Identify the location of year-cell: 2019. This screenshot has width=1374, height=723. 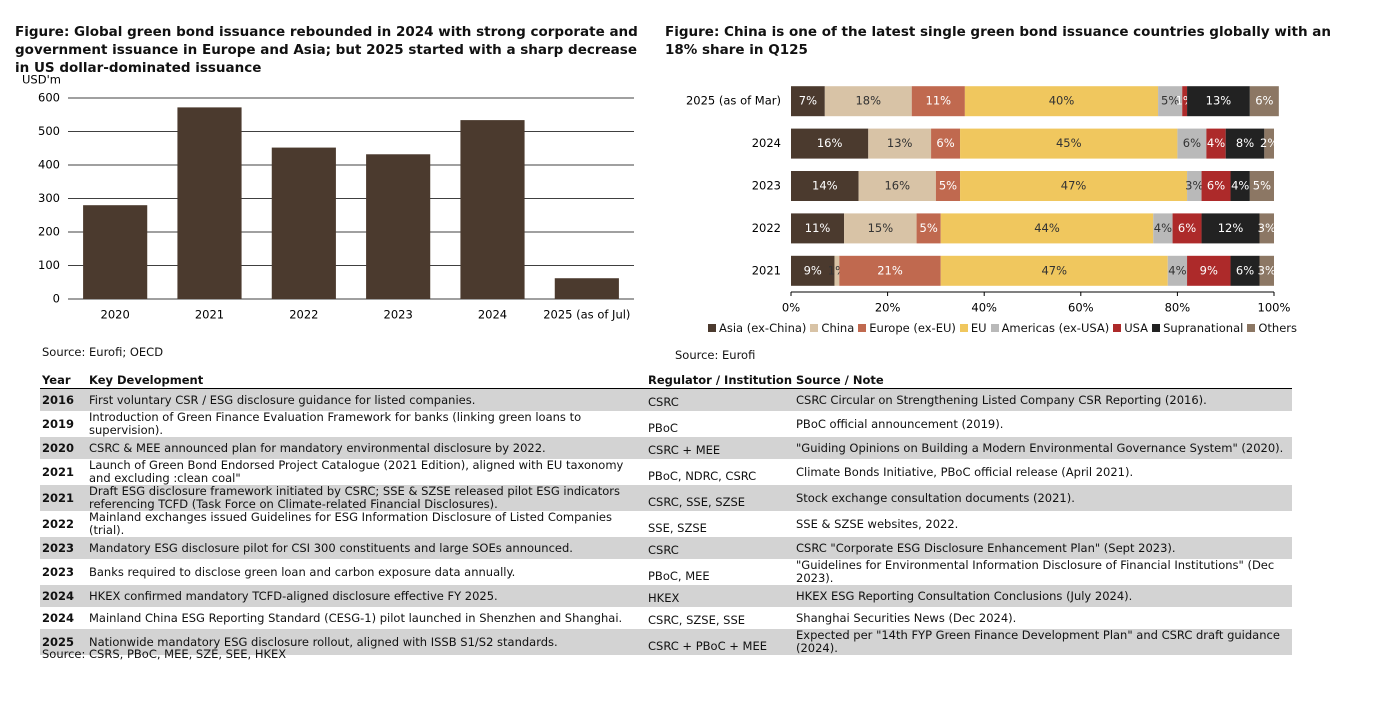
(58, 423).